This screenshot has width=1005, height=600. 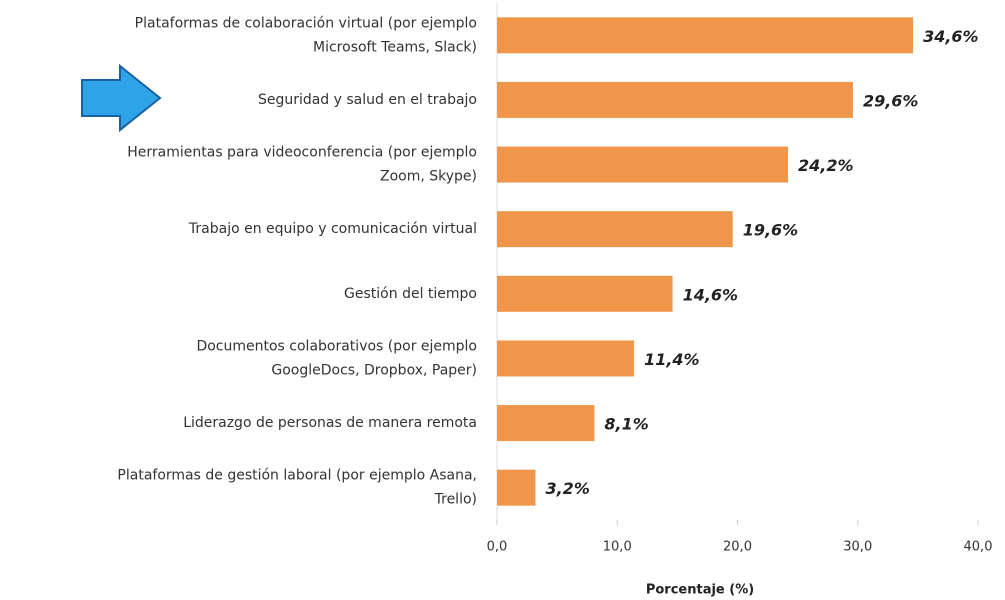 What do you see at coordinates (410, 294) in the screenshot?
I see `y-tick-label: Gestión del tiempo` at bounding box center [410, 294].